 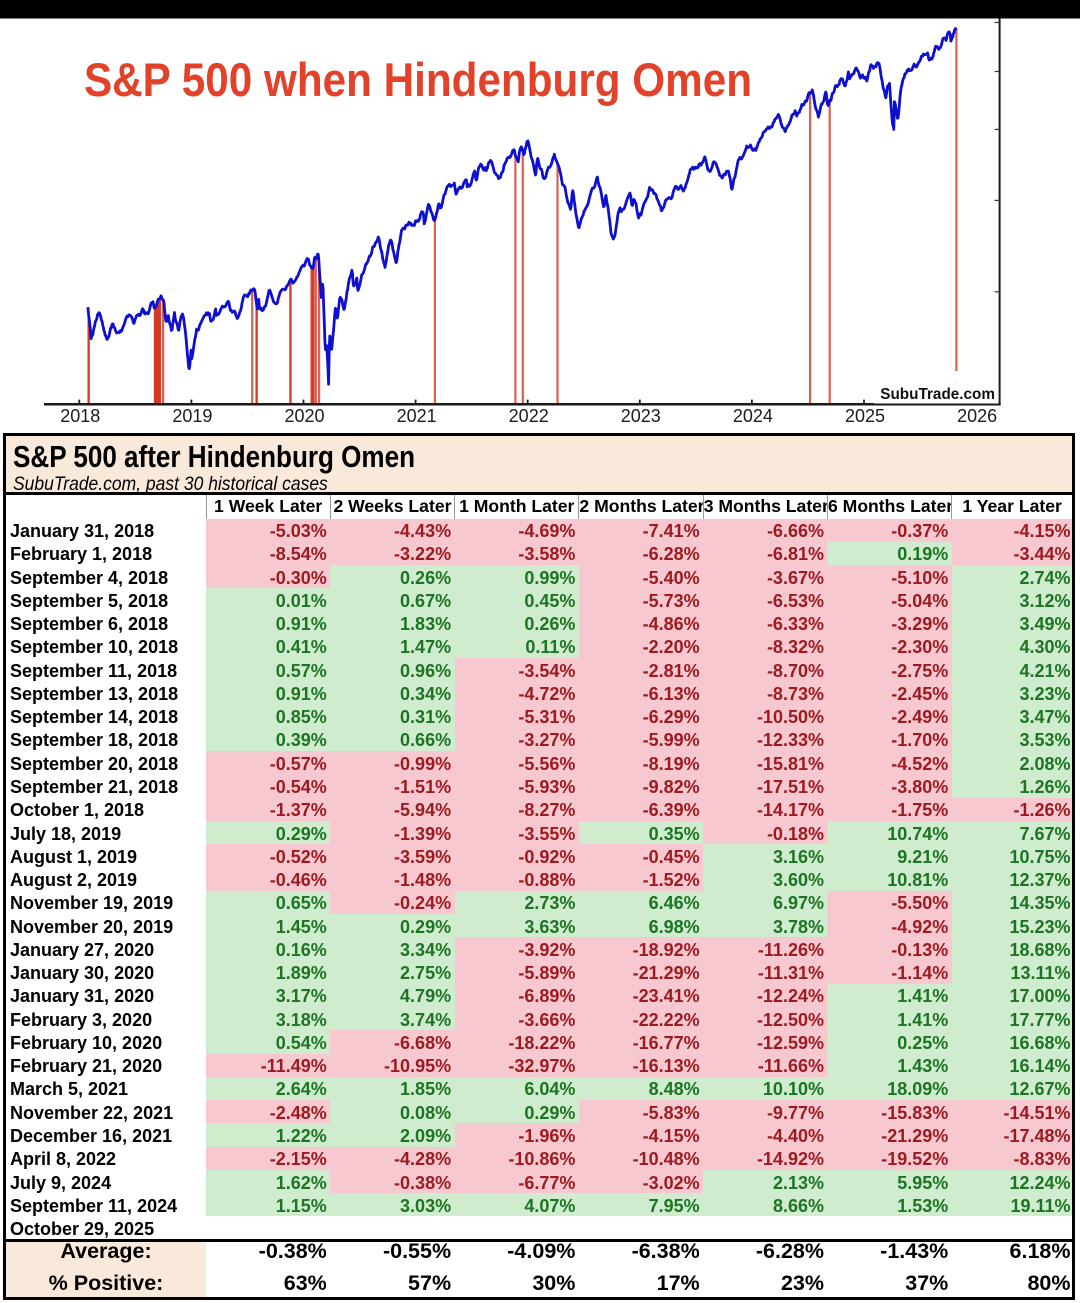 What do you see at coordinates (80, 416) in the screenshot?
I see `svg-text: 2018` at bounding box center [80, 416].